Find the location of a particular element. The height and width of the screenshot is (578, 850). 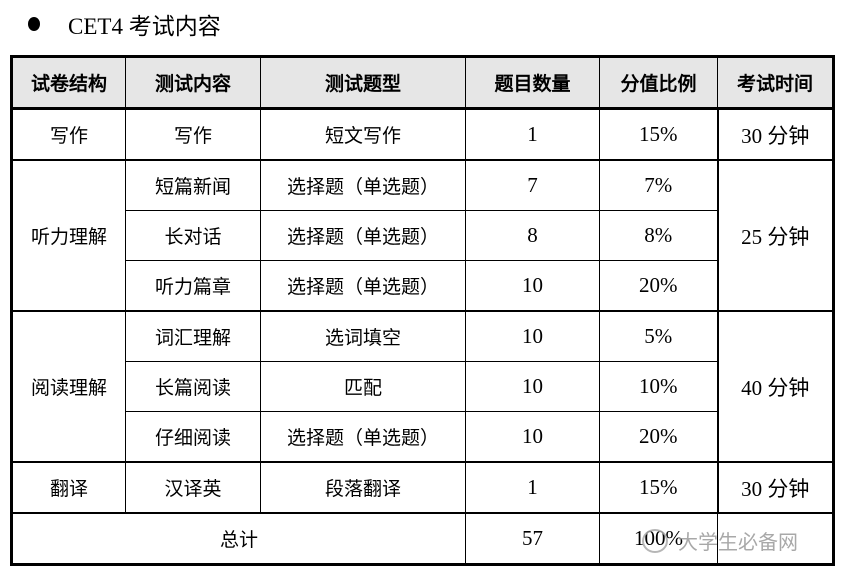

column-header: 考试时间 is located at coordinates (775, 83).